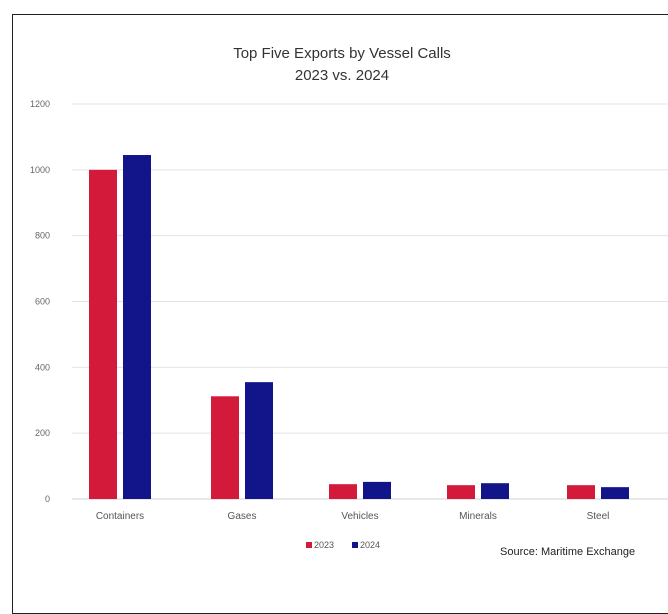  I want to click on bar-vehicles-2024, so click(377, 490).